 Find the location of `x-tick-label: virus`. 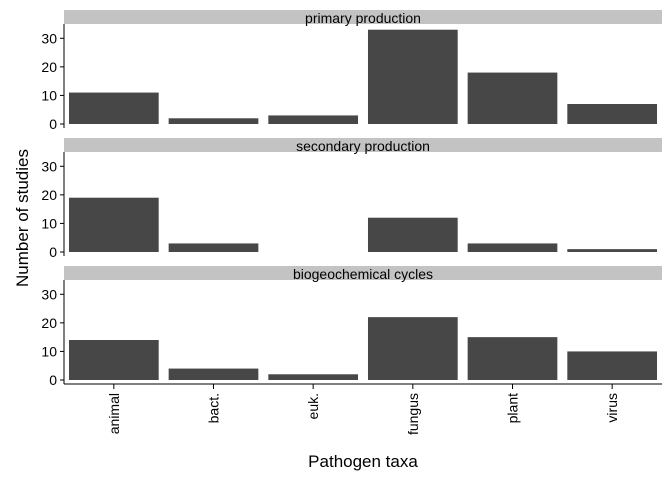

x-tick-label: virus is located at coordinates (612, 408).